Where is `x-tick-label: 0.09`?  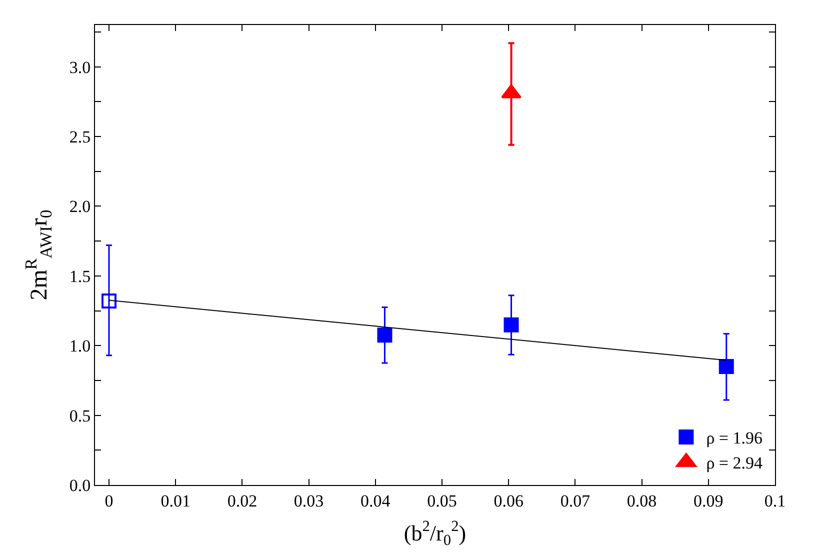
x-tick-label: 0.09 is located at coordinates (709, 500).